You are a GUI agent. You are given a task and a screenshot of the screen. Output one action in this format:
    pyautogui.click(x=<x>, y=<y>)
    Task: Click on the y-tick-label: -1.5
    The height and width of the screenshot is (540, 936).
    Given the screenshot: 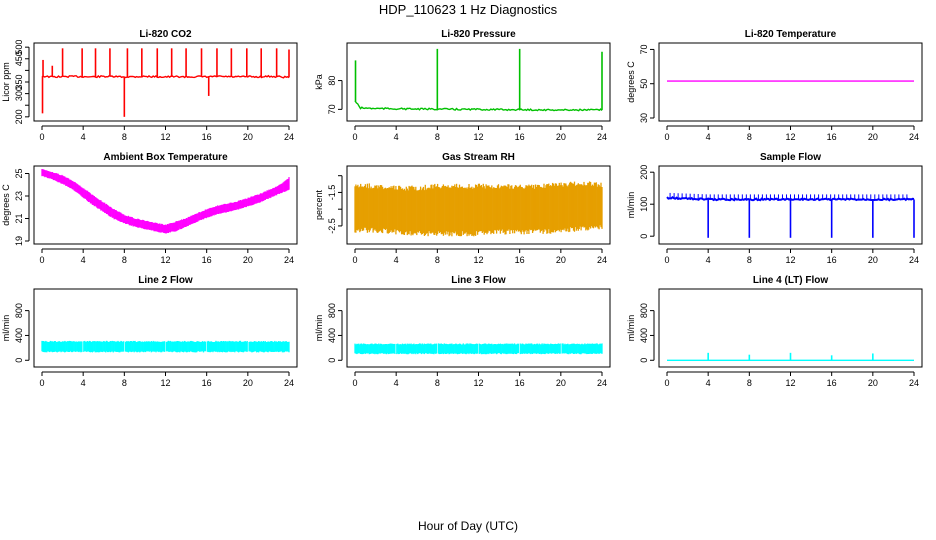 What is the action you would take?
    pyautogui.click(x=332, y=193)
    